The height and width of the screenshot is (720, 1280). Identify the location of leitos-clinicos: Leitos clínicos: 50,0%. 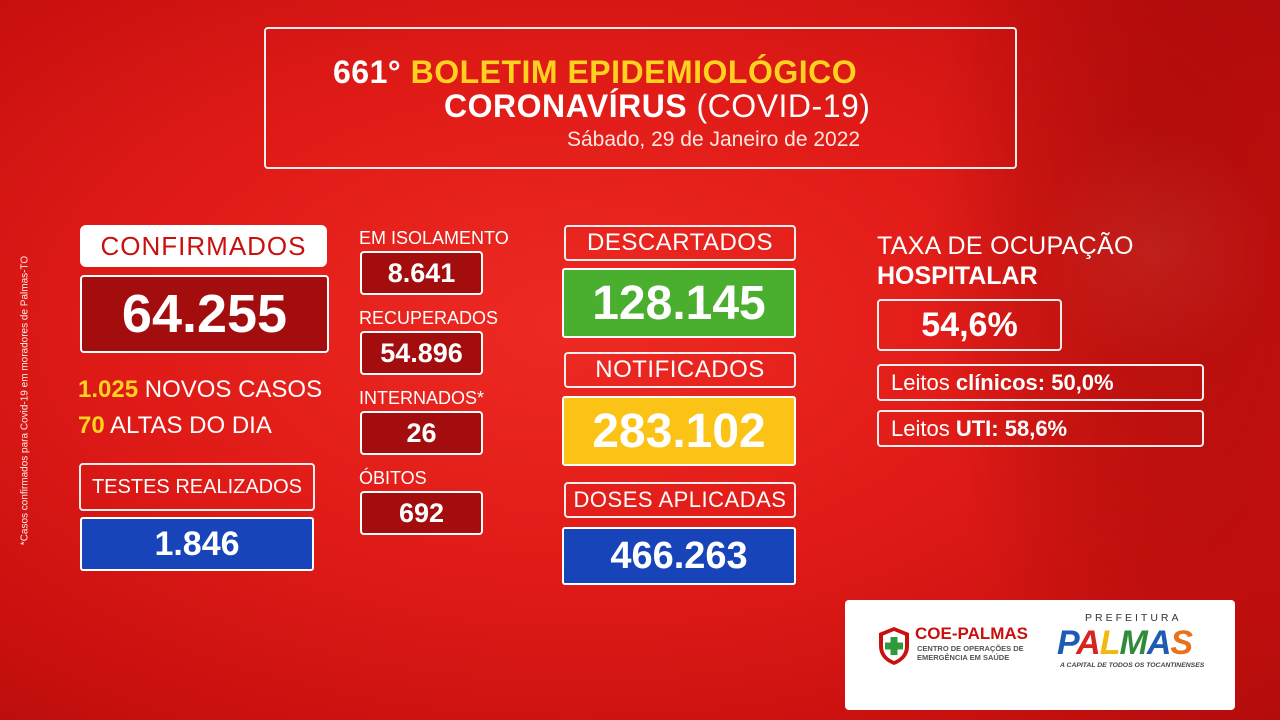
(1040, 382).